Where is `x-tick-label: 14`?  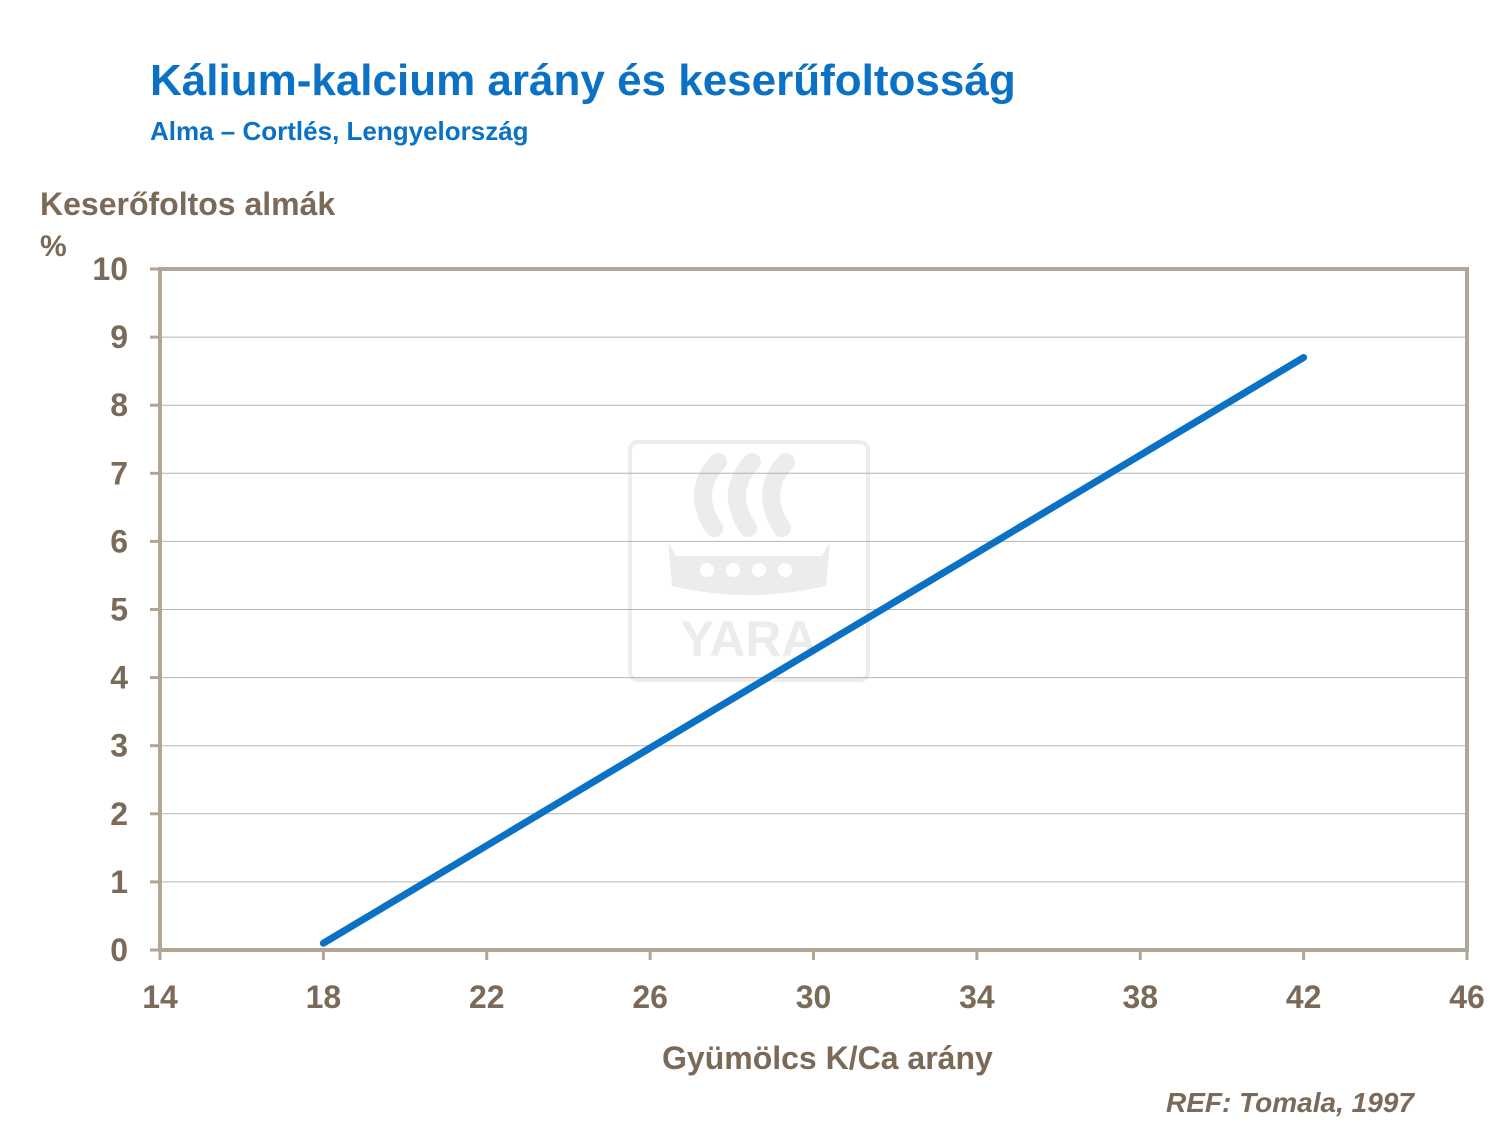 x-tick-label: 14 is located at coordinates (160, 997).